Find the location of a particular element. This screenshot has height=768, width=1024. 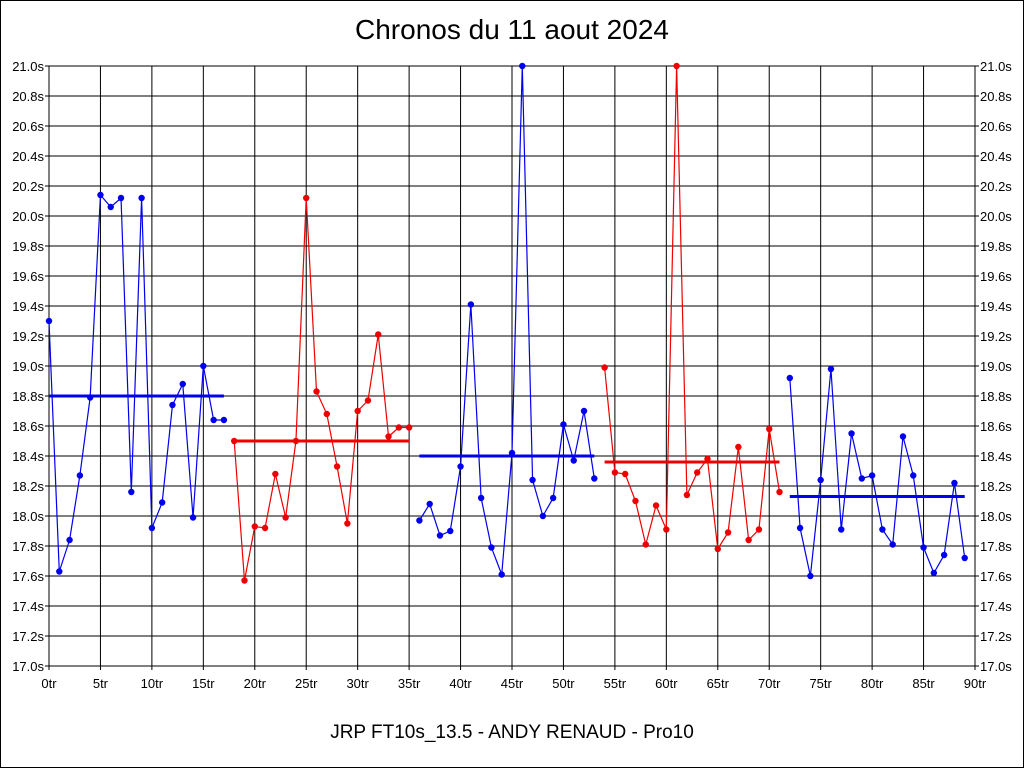

y-tick-label-left: 17.2s is located at coordinates (28, 636).